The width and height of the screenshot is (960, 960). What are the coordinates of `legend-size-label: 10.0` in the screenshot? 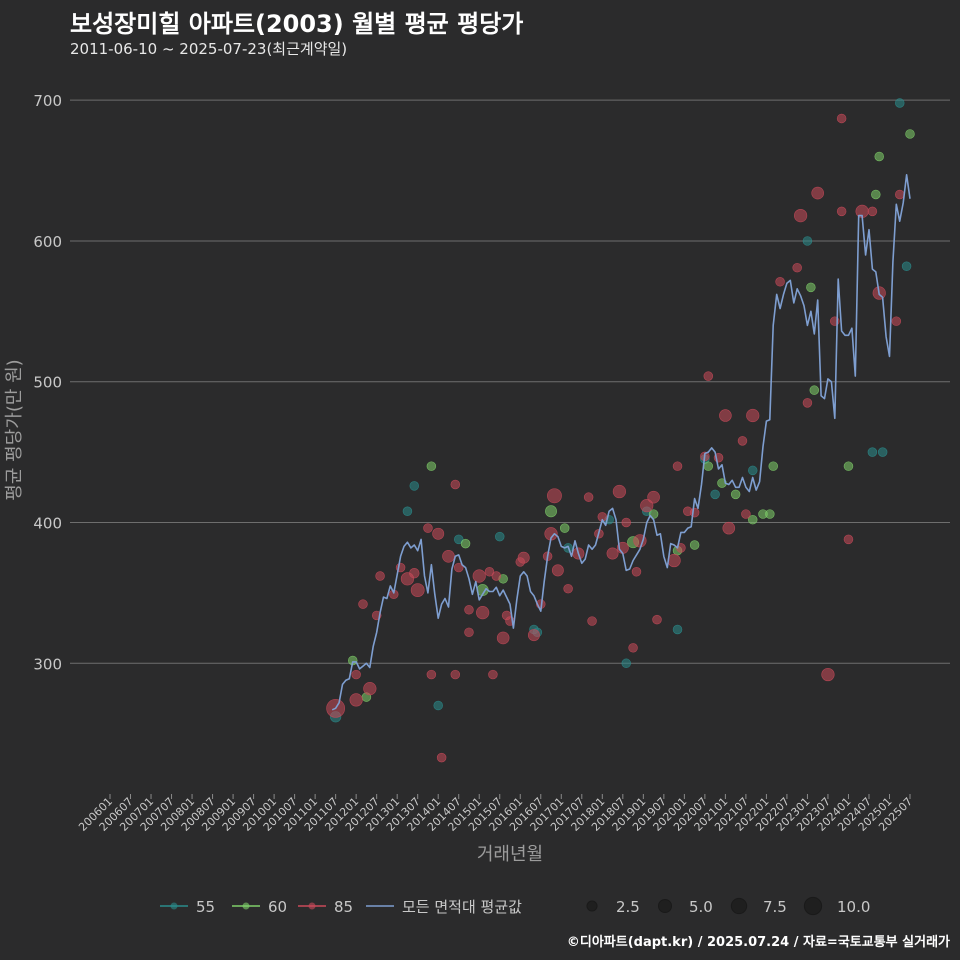 It's located at (853, 907).